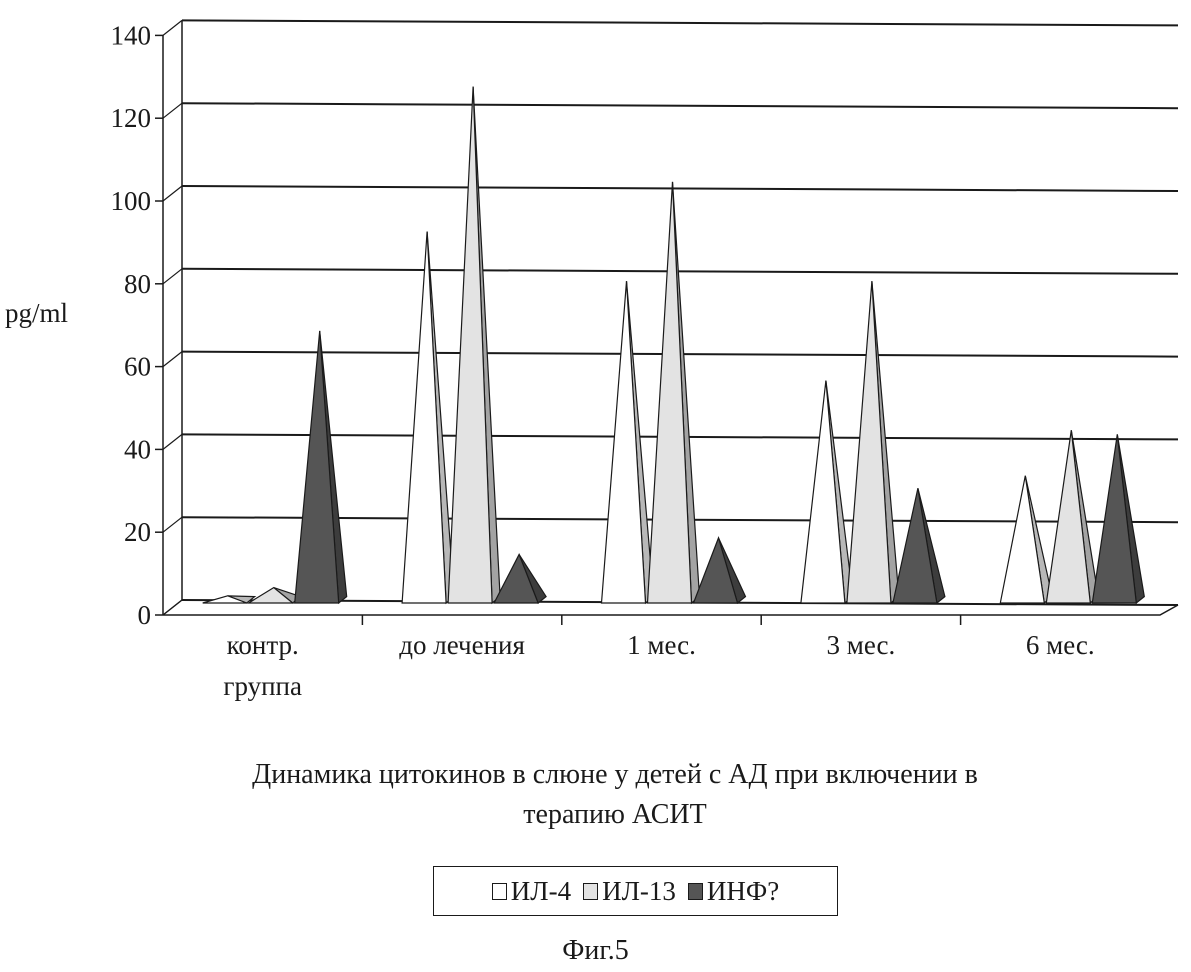 The width and height of the screenshot is (1191, 972). I want to click on legend-swatch-il4, so click(499, 891).